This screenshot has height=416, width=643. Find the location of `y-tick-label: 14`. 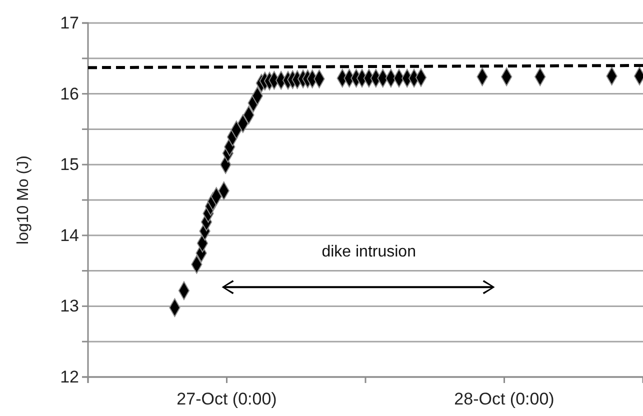

y-tick-label: 14 is located at coordinates (69, 235).